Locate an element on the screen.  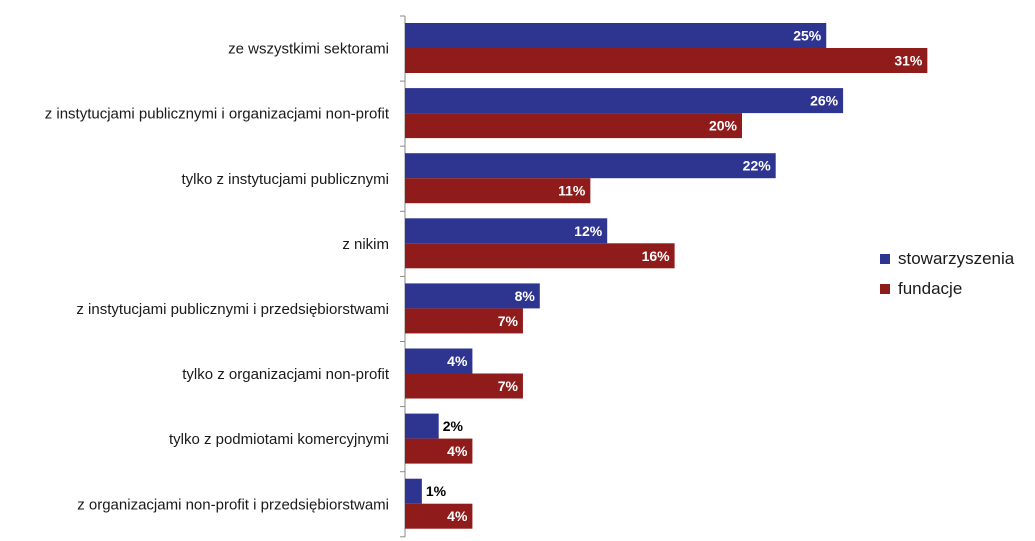
data-label-stowarzyszenia: 22% is located at coordinates (757, 166).